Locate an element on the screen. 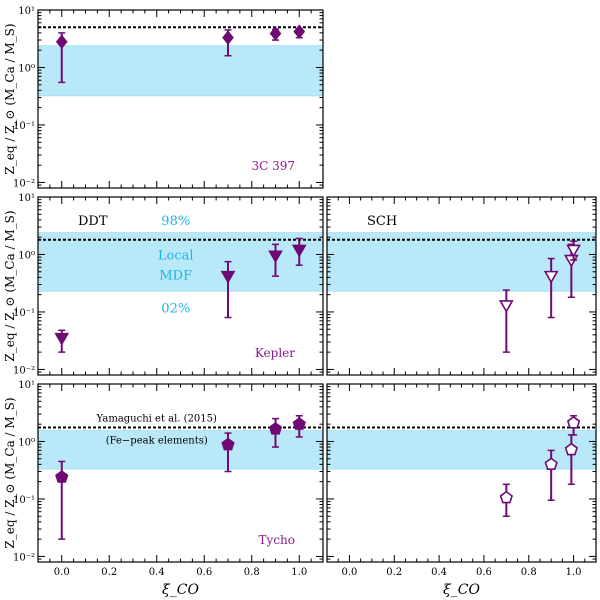 The height and width of the screenshot is (600, 600). panel-kepler-sch: SCH is located at coordinates (461, 286).